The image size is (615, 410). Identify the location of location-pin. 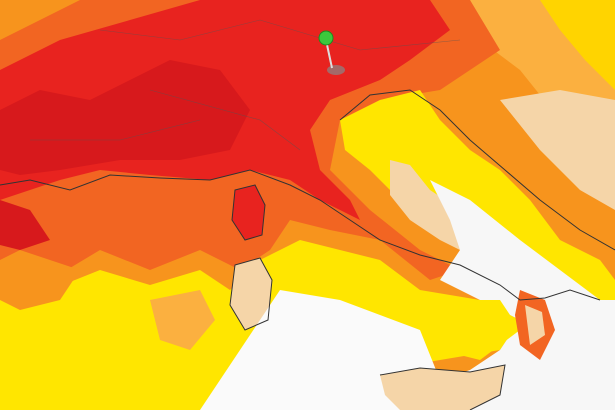
(326, 38).